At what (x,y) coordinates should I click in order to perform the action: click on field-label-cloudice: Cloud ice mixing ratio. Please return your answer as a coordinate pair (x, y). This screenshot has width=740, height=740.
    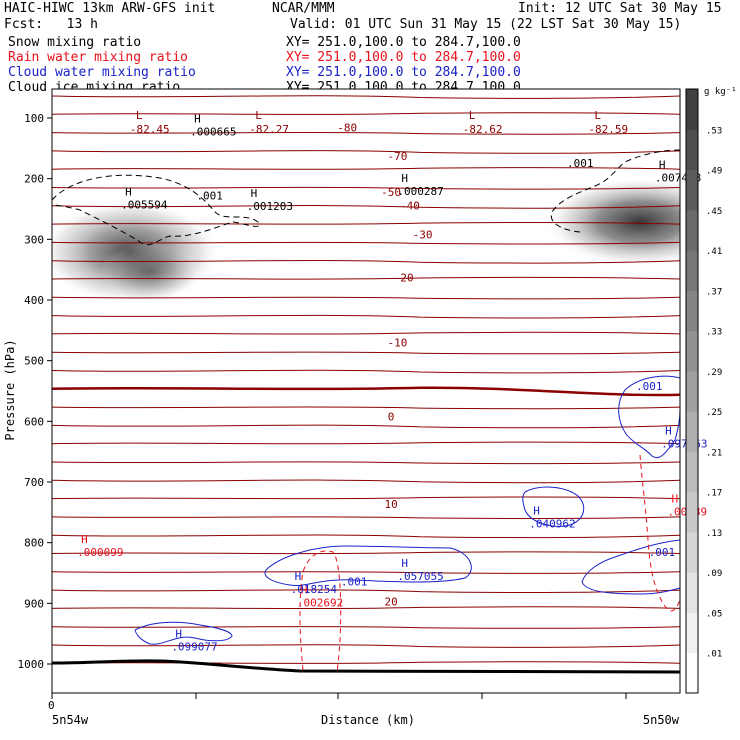
    Looking at the image, I should click on (94, 87).